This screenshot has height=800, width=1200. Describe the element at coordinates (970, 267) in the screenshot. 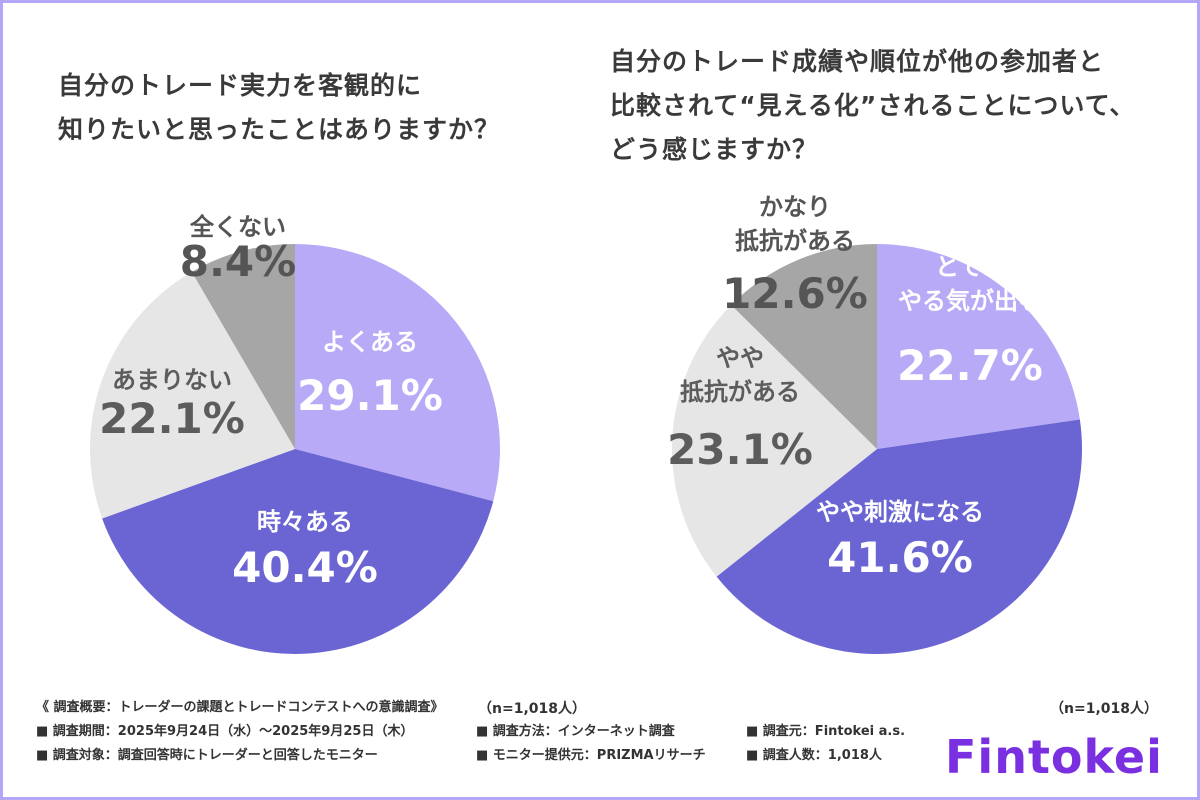

I see `pie-slice-label: とても` at that location.